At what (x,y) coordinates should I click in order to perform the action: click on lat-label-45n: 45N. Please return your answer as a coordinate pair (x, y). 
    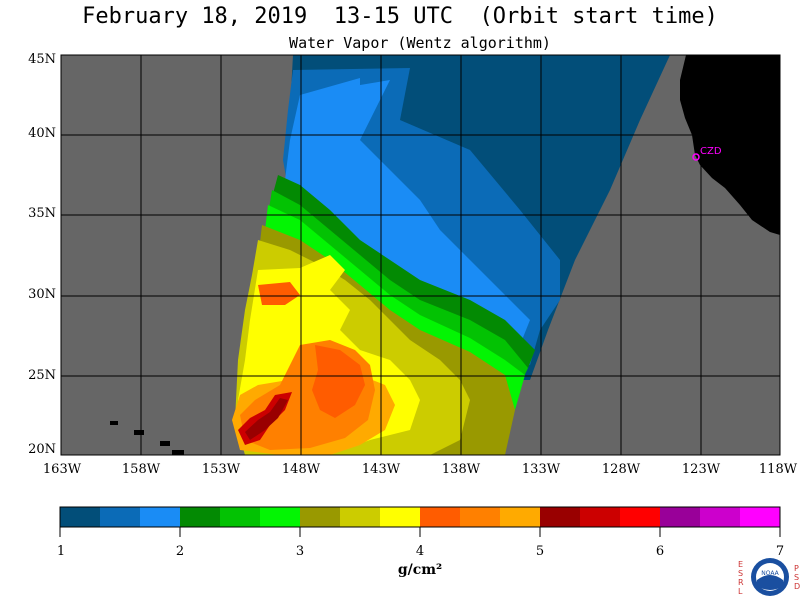
    Looking at the image, I should click on (42, 59).